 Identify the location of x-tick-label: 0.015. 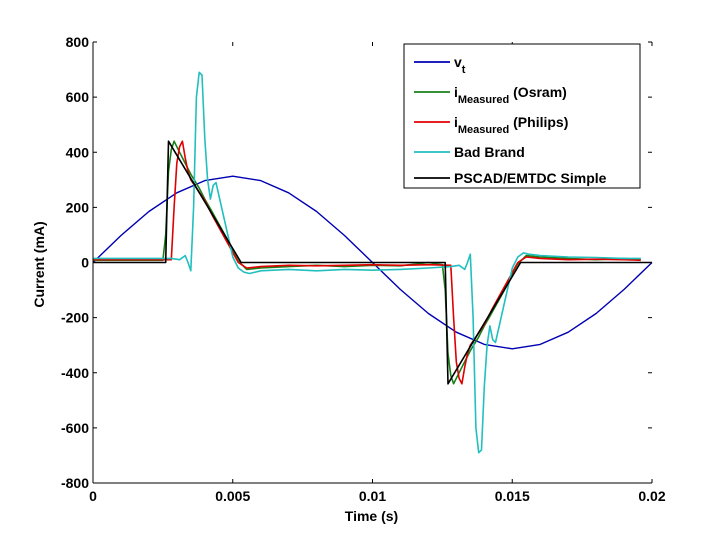
(512, 496).